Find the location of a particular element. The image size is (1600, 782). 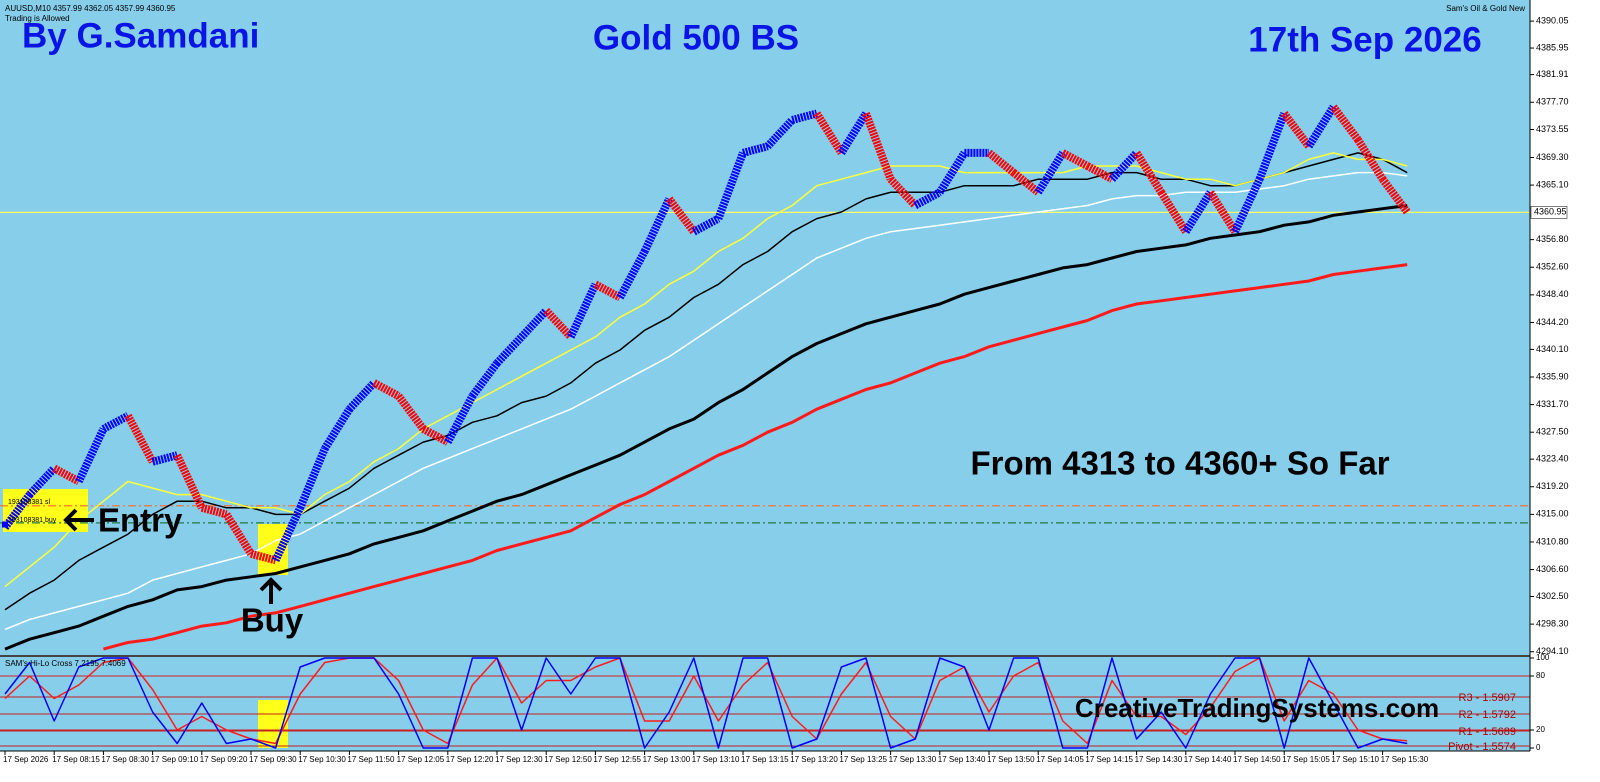

y-tick-label: 4310.80 is located at coordinates (1552, 541).